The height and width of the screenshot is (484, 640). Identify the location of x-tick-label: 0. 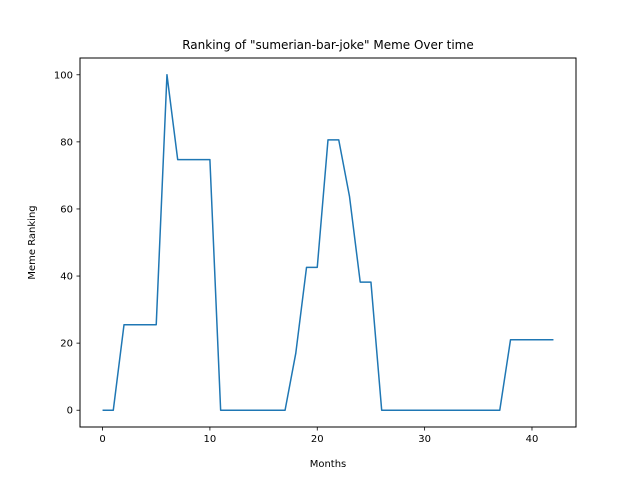
(102, 439).